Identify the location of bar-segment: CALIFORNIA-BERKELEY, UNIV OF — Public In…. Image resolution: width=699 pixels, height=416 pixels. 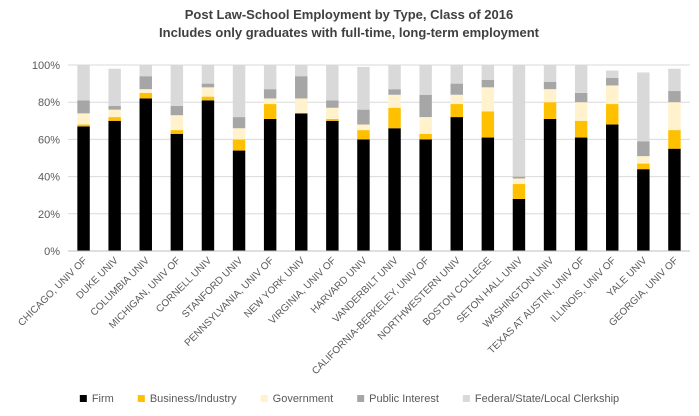
(425, 106).